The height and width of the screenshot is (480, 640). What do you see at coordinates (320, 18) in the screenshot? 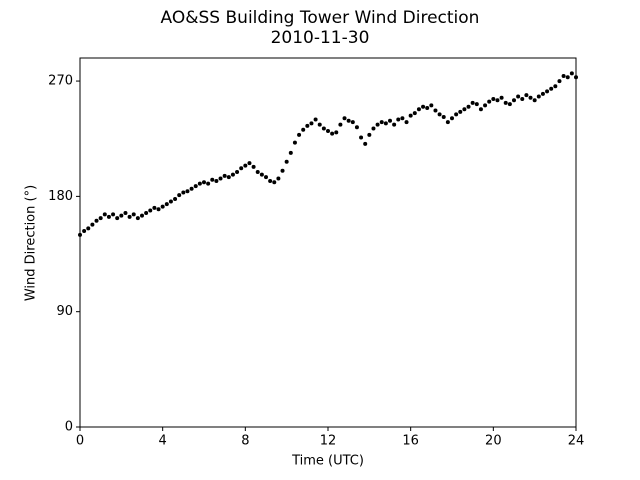
I see `chart-title: AO&SS Building Tower Wind Direction` at bounding box center [320, 18].